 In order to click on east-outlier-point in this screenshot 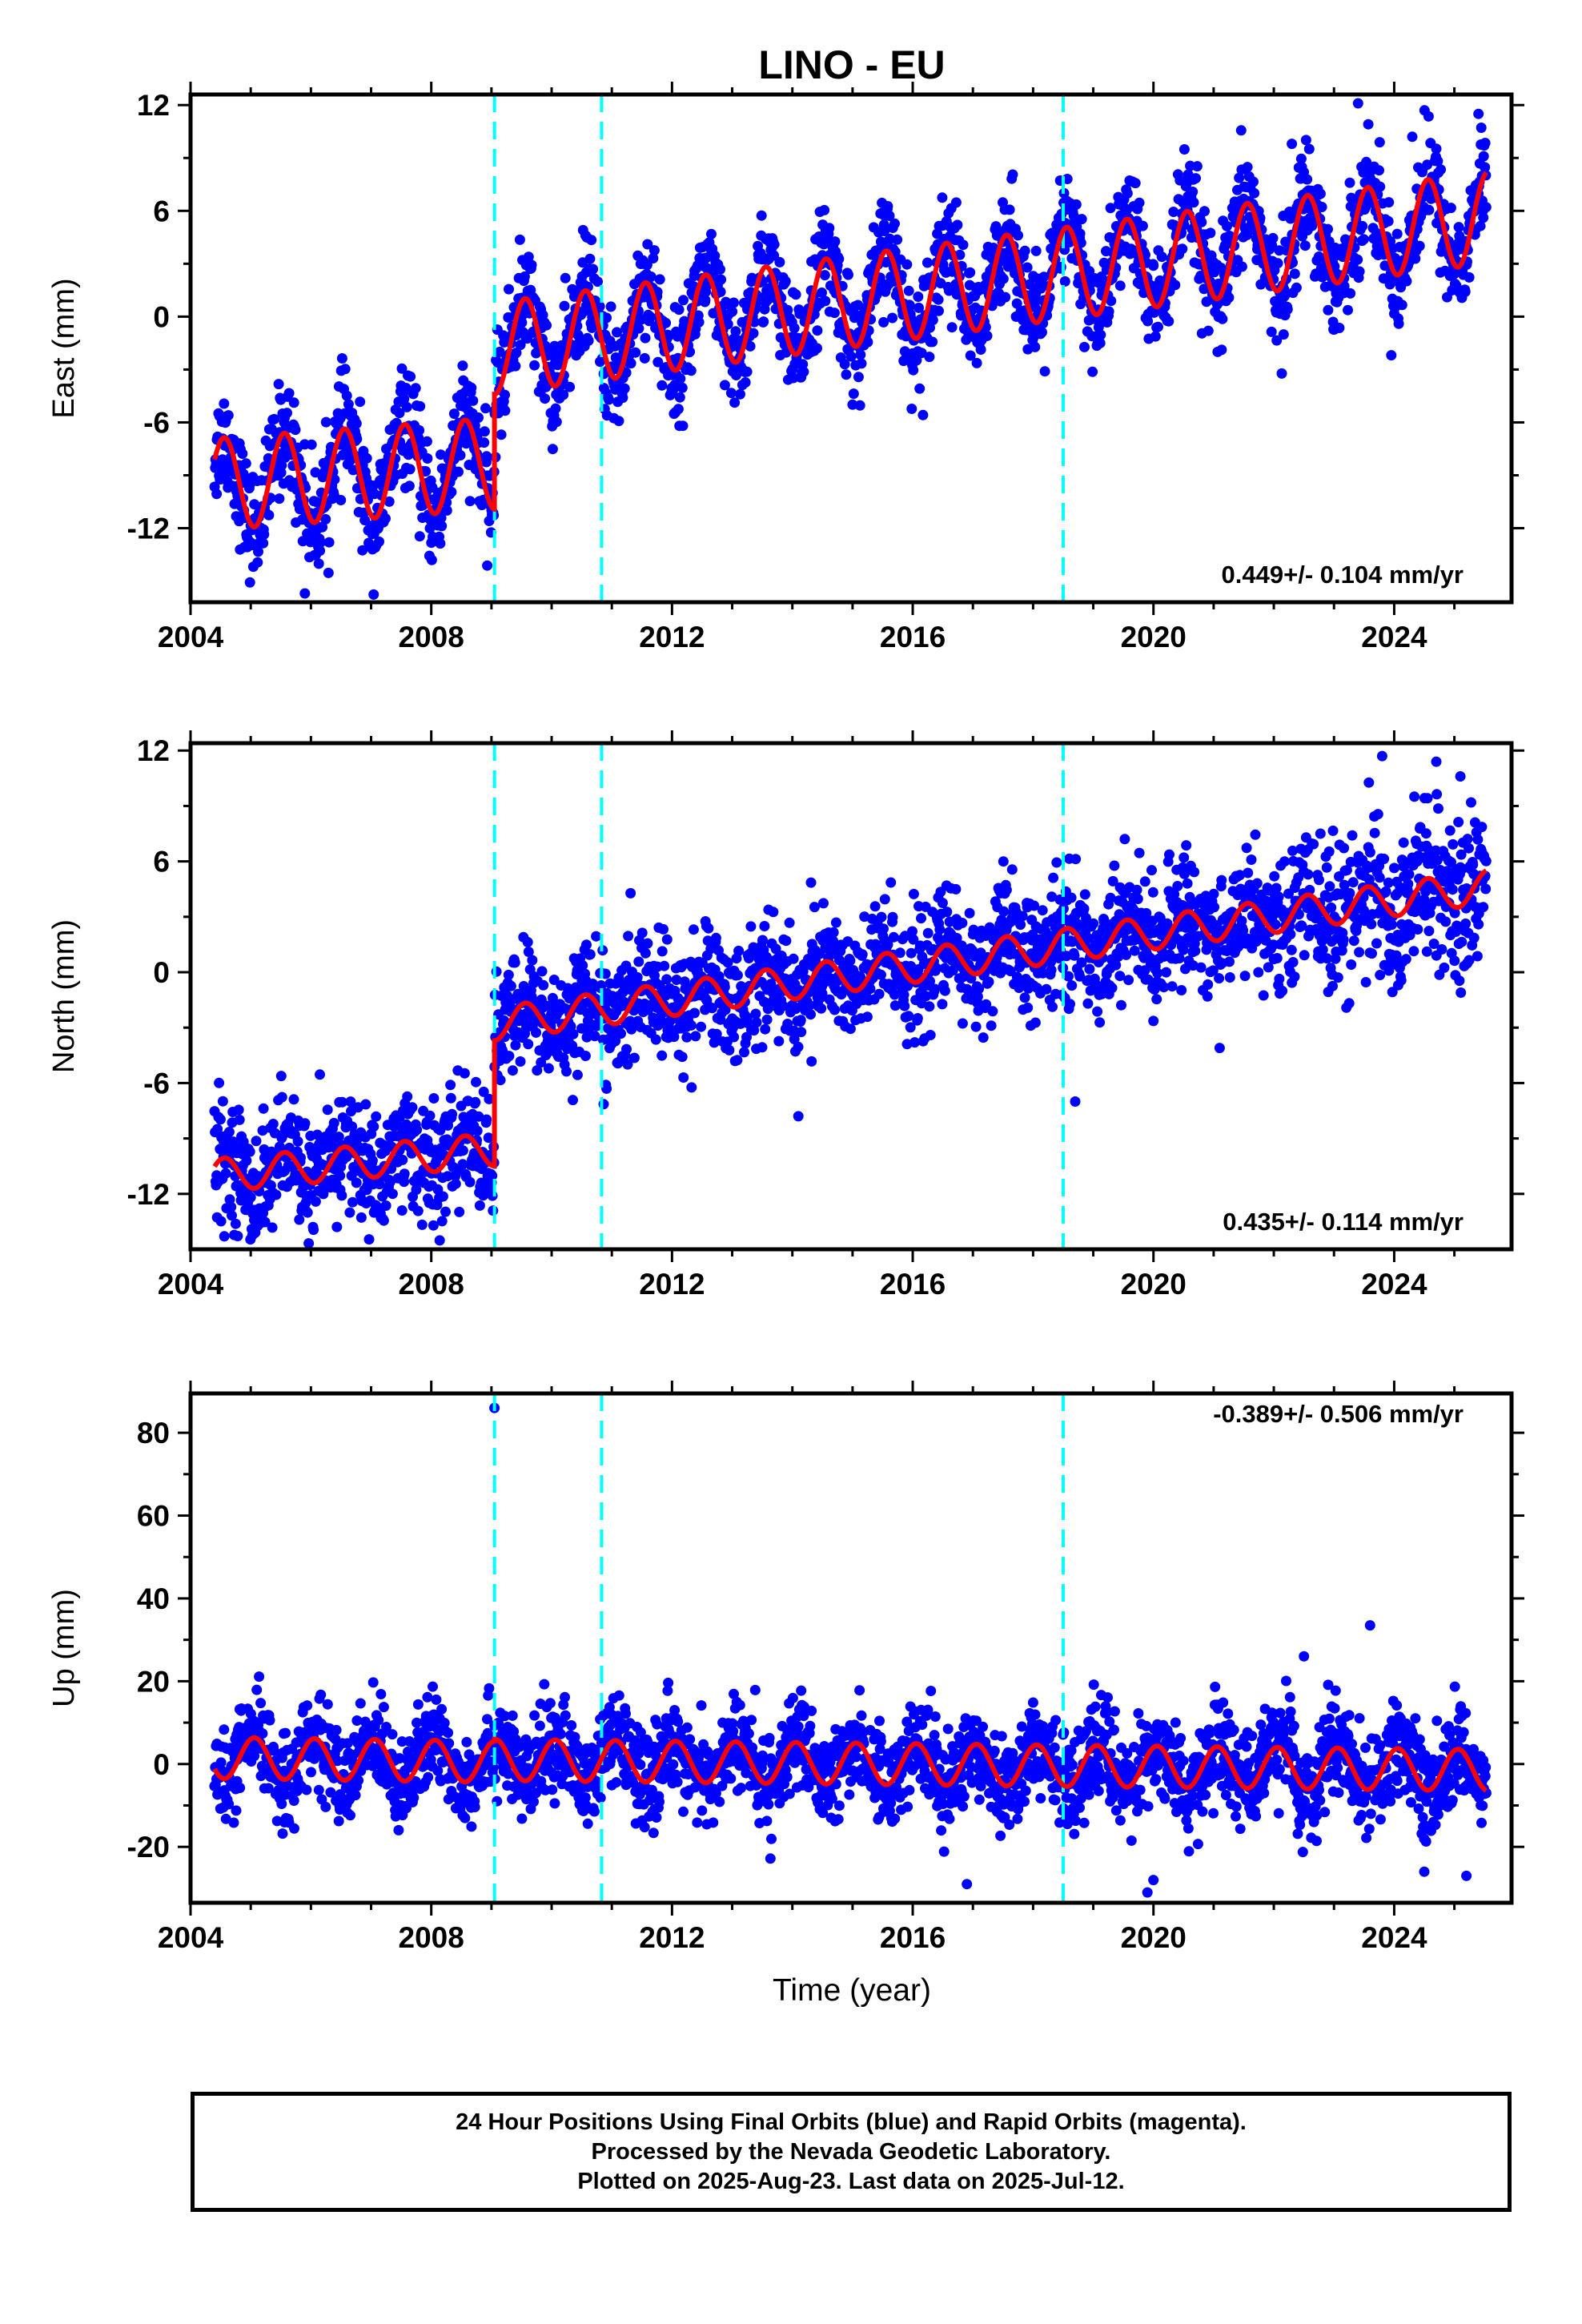, I will do `click(1478, 113)`.